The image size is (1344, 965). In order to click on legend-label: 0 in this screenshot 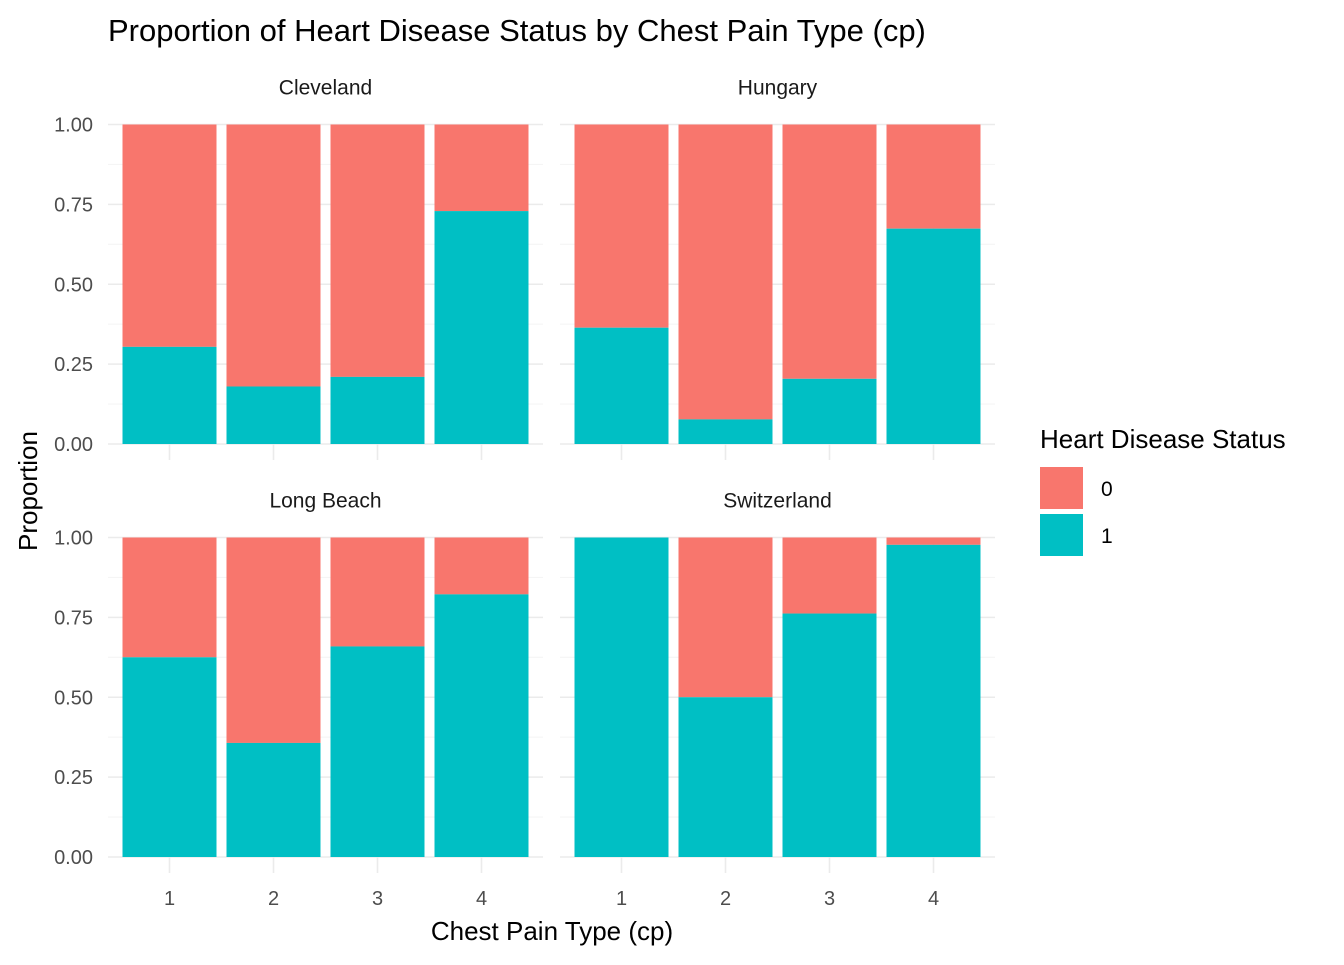, I will do `click(1107, 489)`.